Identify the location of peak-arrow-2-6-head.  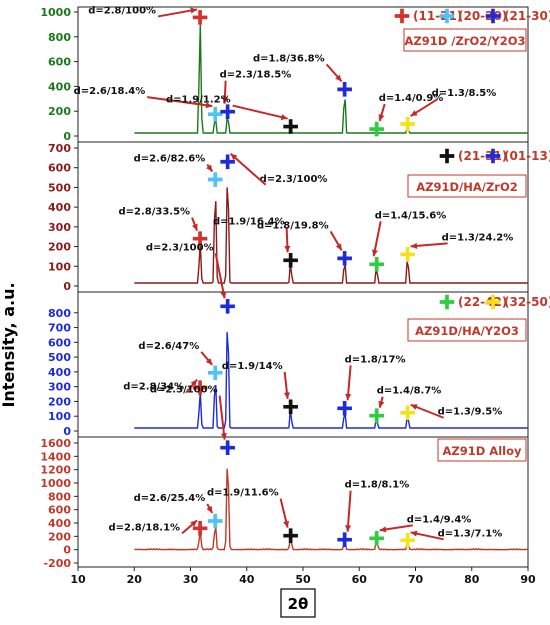
(414, 407).